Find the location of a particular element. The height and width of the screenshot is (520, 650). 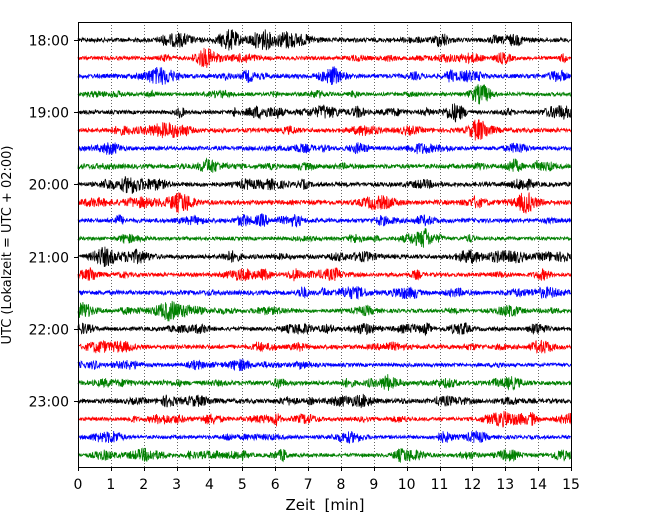

x-tick-label: 10 is located at coordinates (407, 485).